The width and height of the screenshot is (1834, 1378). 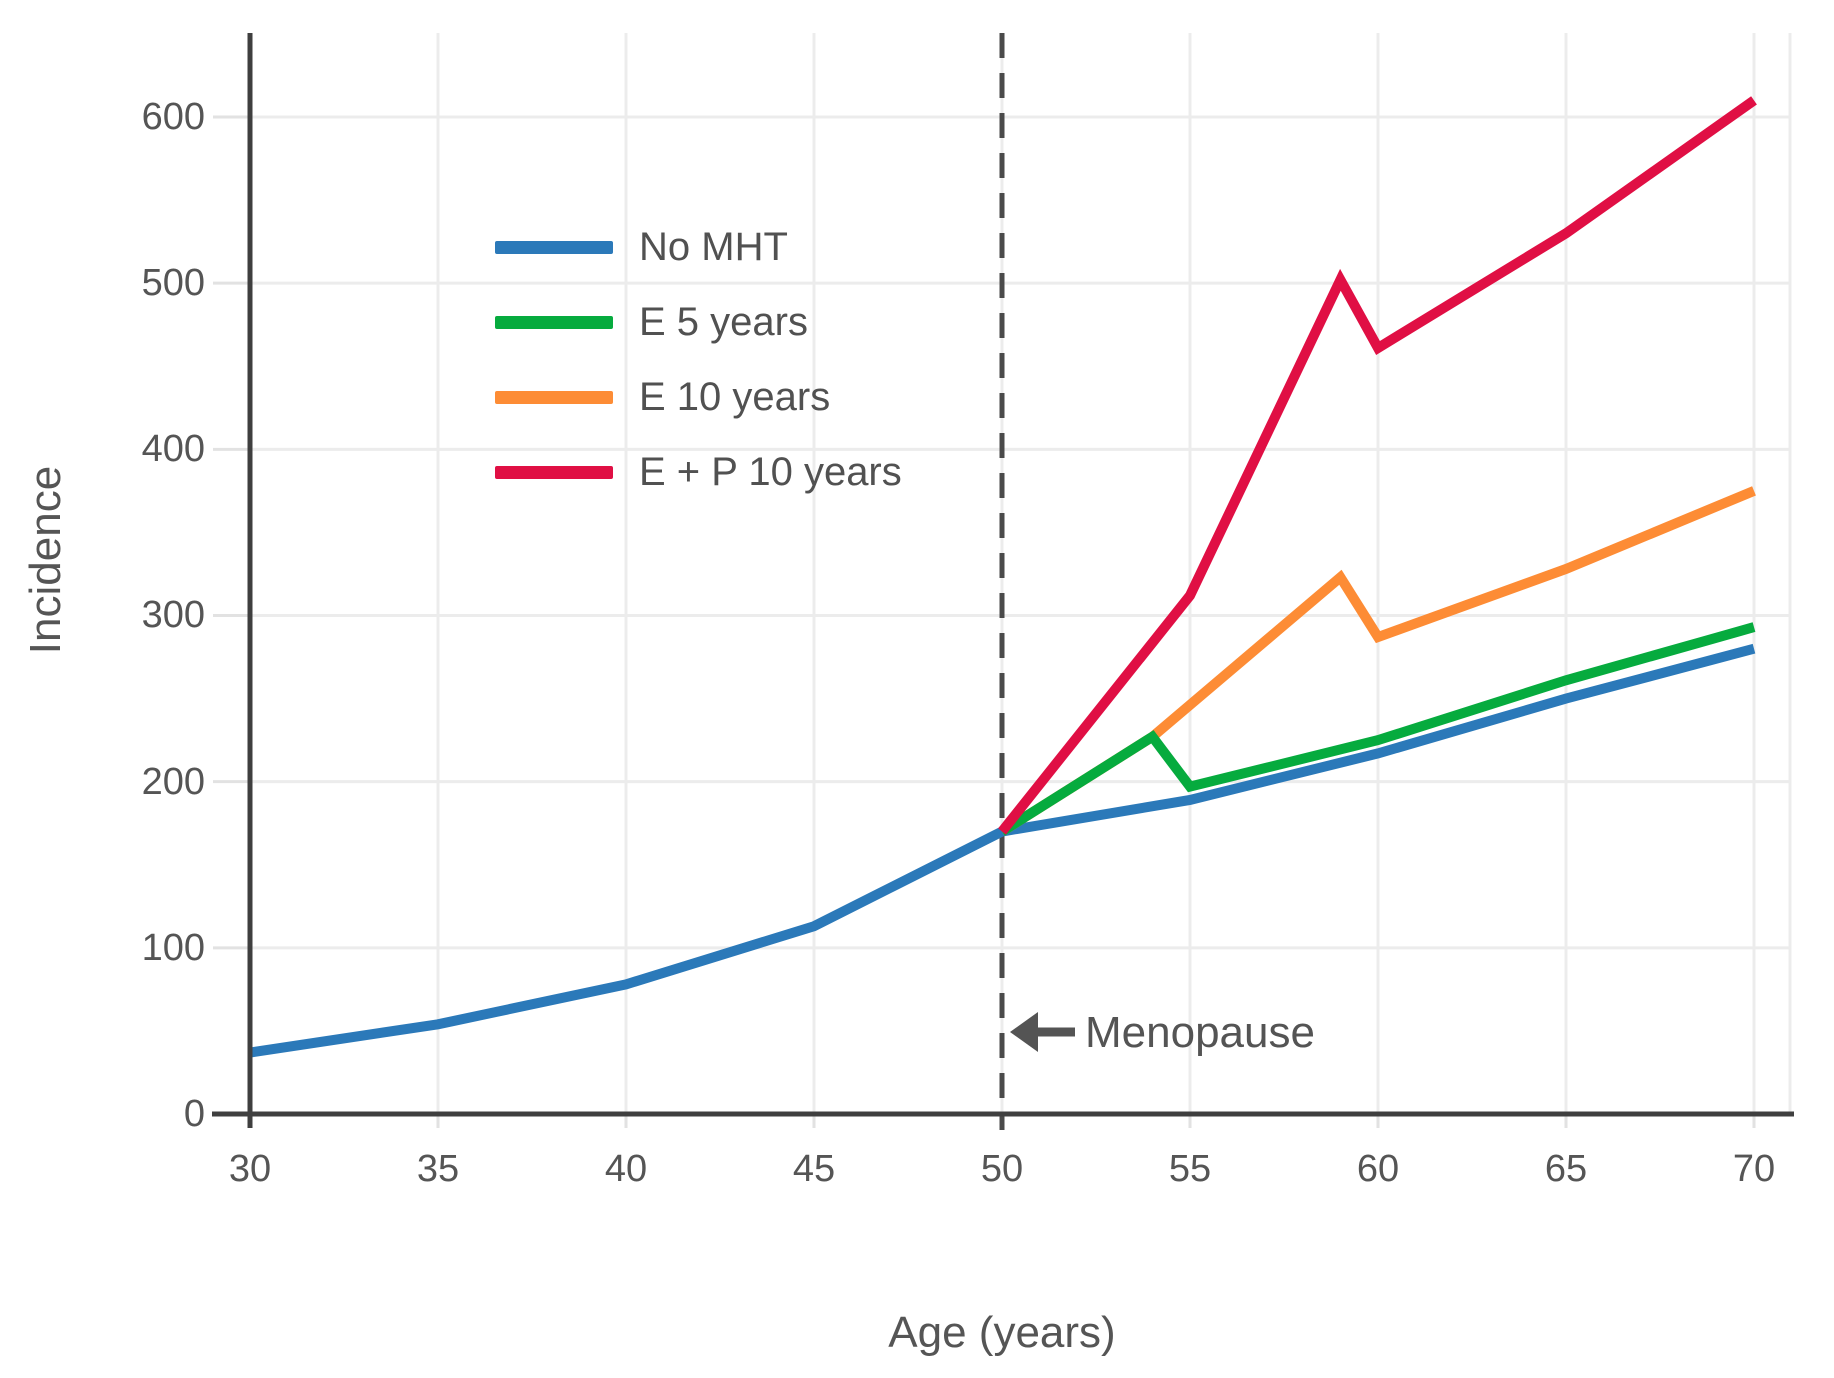 I want to click on y-tick-label-600: 600, so click(x=173, y=116).